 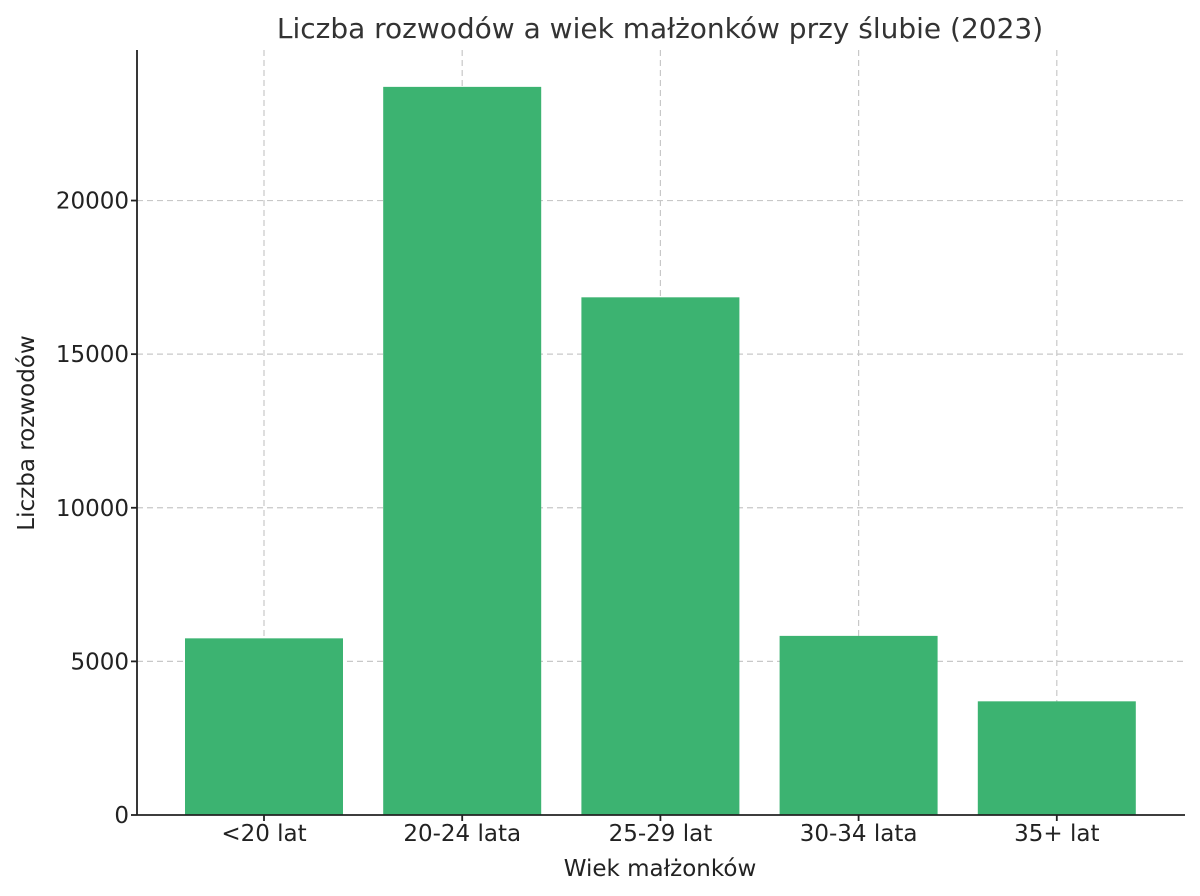 I want to click on x-tick-label: 25-29 lat, so click(x=661, y=834).